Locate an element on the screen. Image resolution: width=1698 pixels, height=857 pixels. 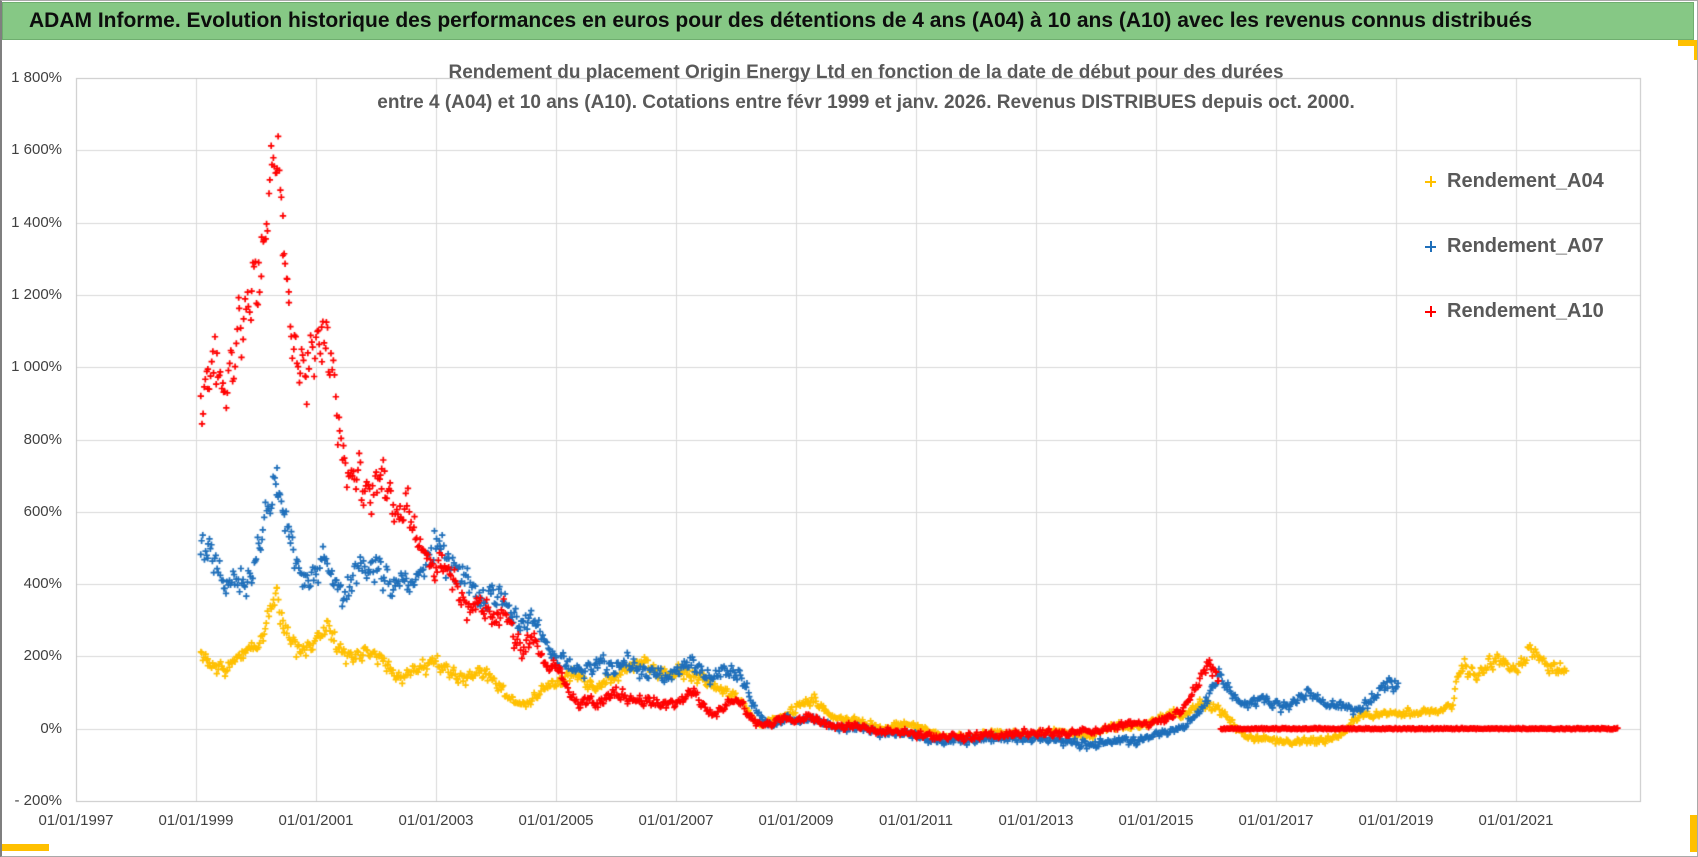
x-tick-label: 01/01/2017 is located at coordinates (1276, 820).